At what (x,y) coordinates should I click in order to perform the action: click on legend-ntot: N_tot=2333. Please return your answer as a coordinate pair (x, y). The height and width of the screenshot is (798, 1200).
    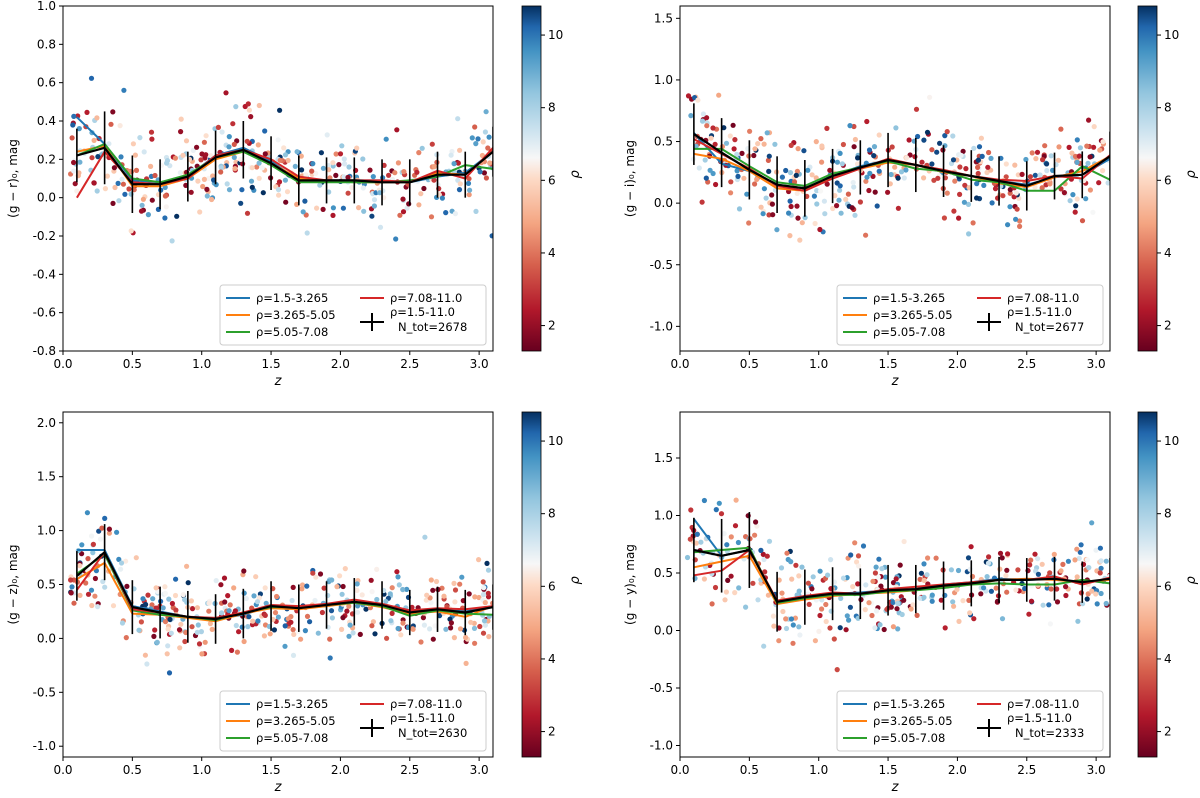
    Looking at the image, I should click on (1049, 733).